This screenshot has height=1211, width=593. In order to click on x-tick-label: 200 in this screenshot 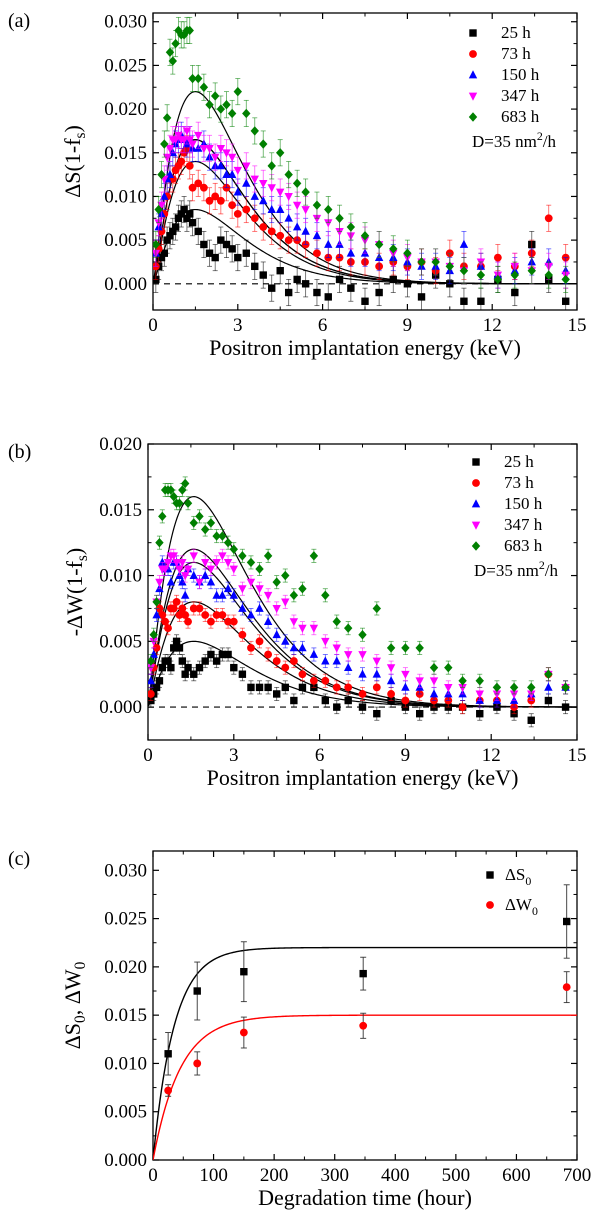, I will do `click(274, 1175)`.